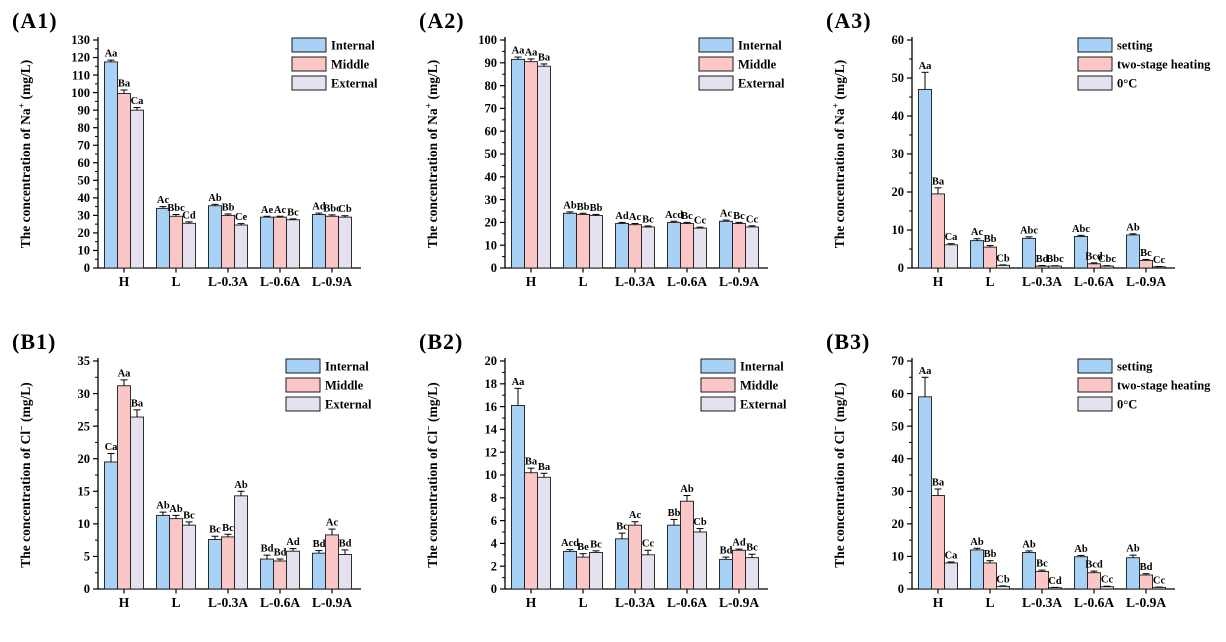 This screenshot has width=1226, height=642. I want to click on sig-label: Cd, so click(1055, 581).